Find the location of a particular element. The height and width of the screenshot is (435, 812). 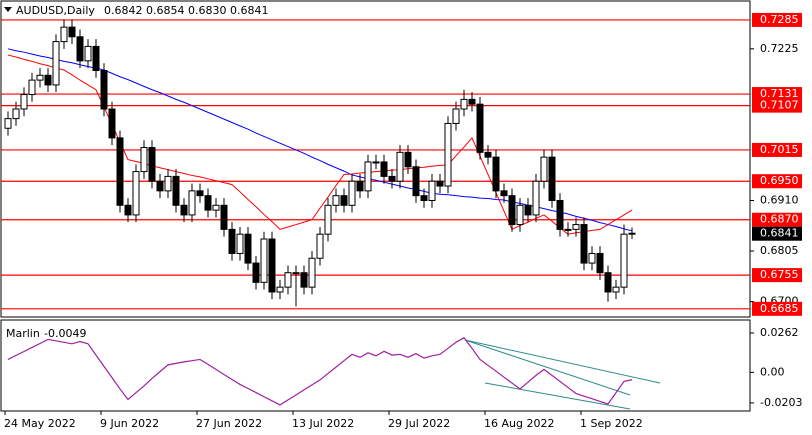

x-tick-label: 1 Sep 2022 is located at coordinates (611, 423).